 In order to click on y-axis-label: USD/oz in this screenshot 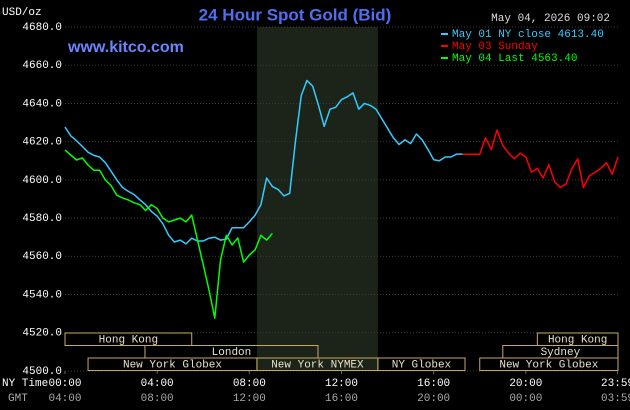, I will do `click(22, 13)`.